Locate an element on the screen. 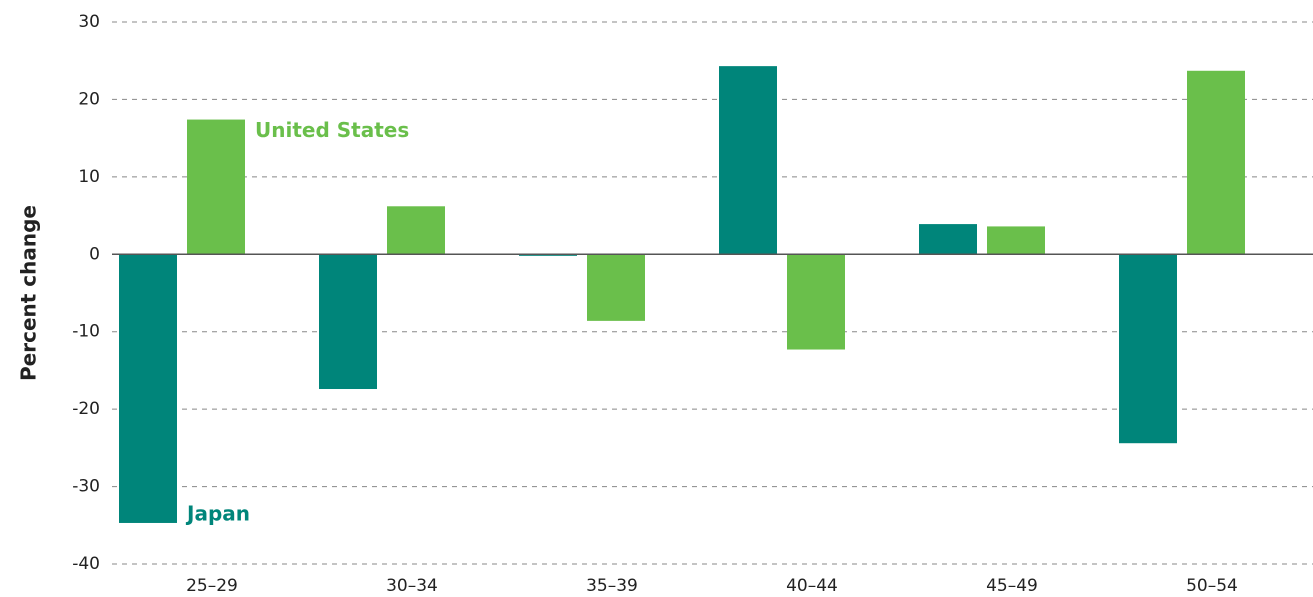 The image size is (1313, 597). x-tick-label: 35–39 is located at coordinates (612, 586).